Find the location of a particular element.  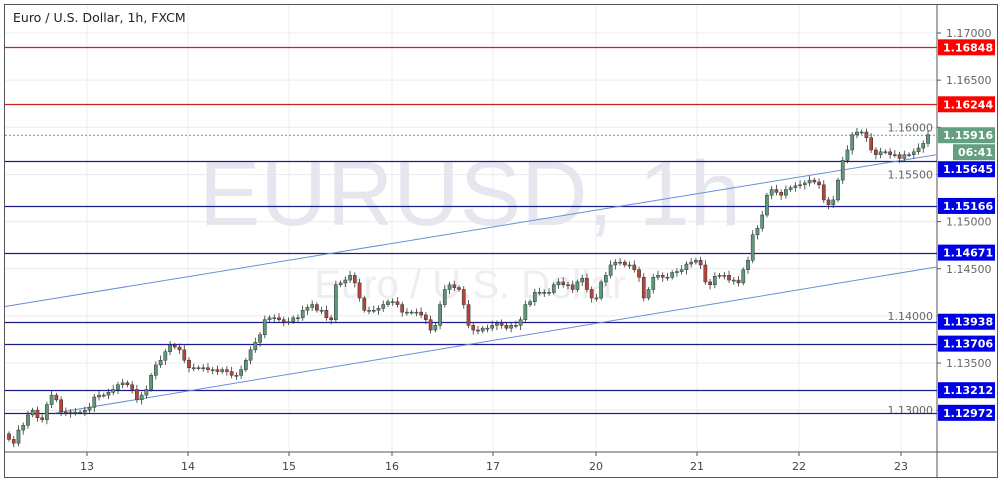

level-price-label: 1.12972 is located at coordinates (966, 412).